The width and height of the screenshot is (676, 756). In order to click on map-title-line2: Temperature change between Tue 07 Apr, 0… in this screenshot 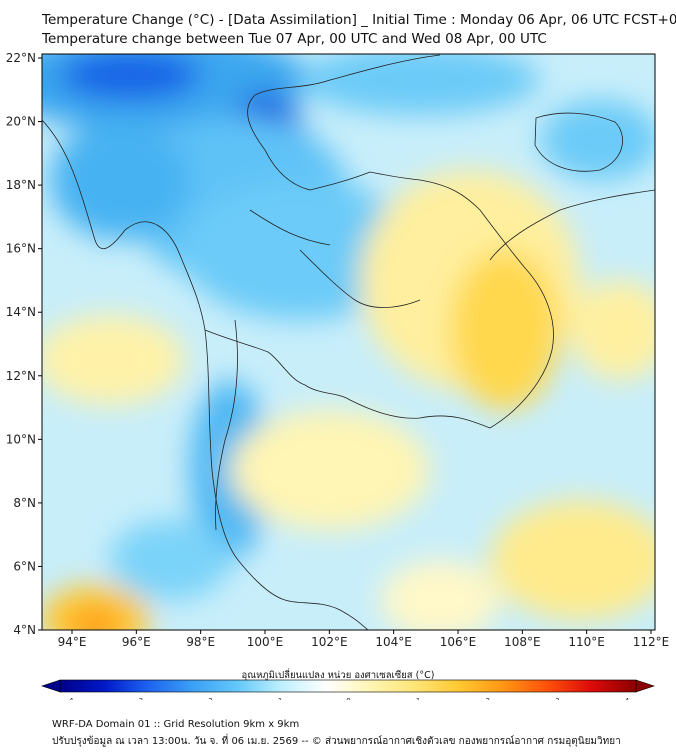, I will do `click(294, 39)`.